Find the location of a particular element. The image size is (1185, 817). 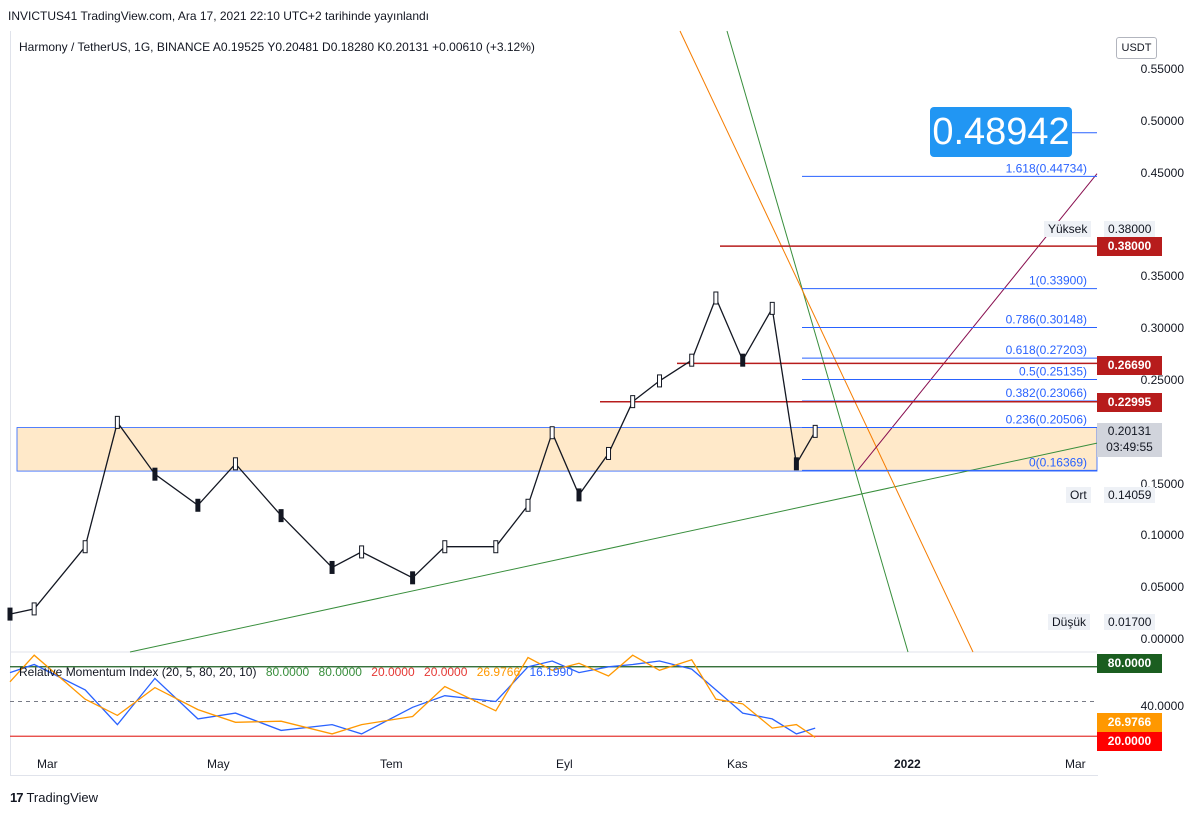

fib-level-label: 0.786(0.30148) is located at coordinates (1046, 320).